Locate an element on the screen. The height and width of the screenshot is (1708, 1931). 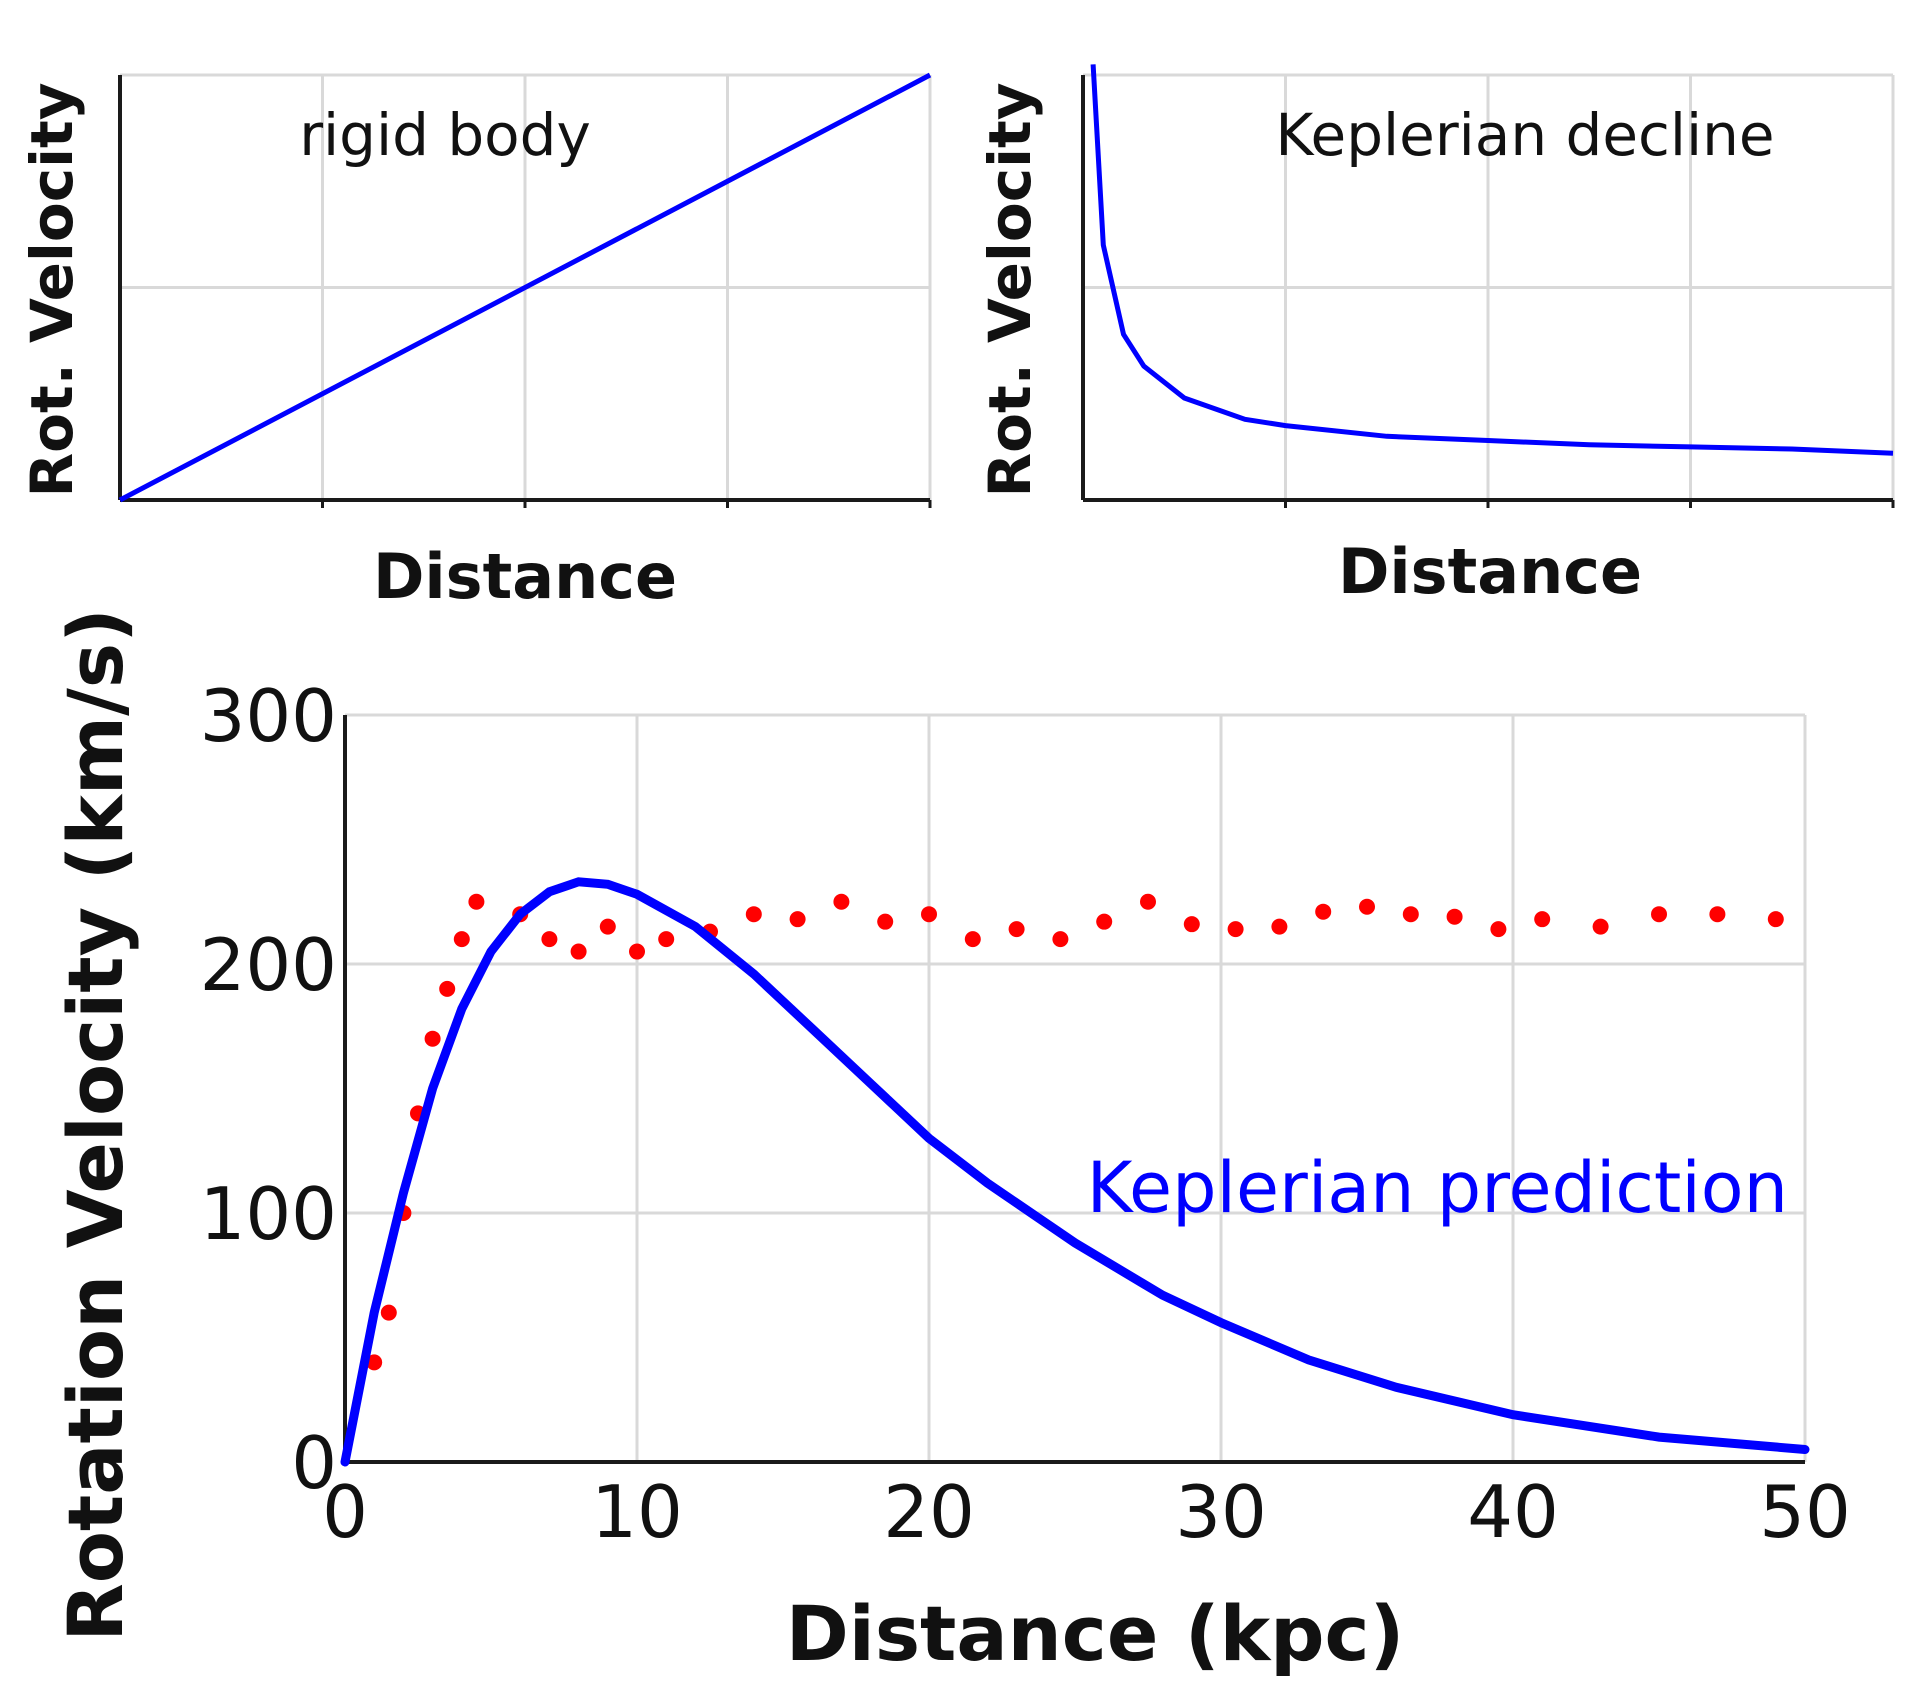
x-tick-label-40: 40 is located at coordinates (1513, 1512).